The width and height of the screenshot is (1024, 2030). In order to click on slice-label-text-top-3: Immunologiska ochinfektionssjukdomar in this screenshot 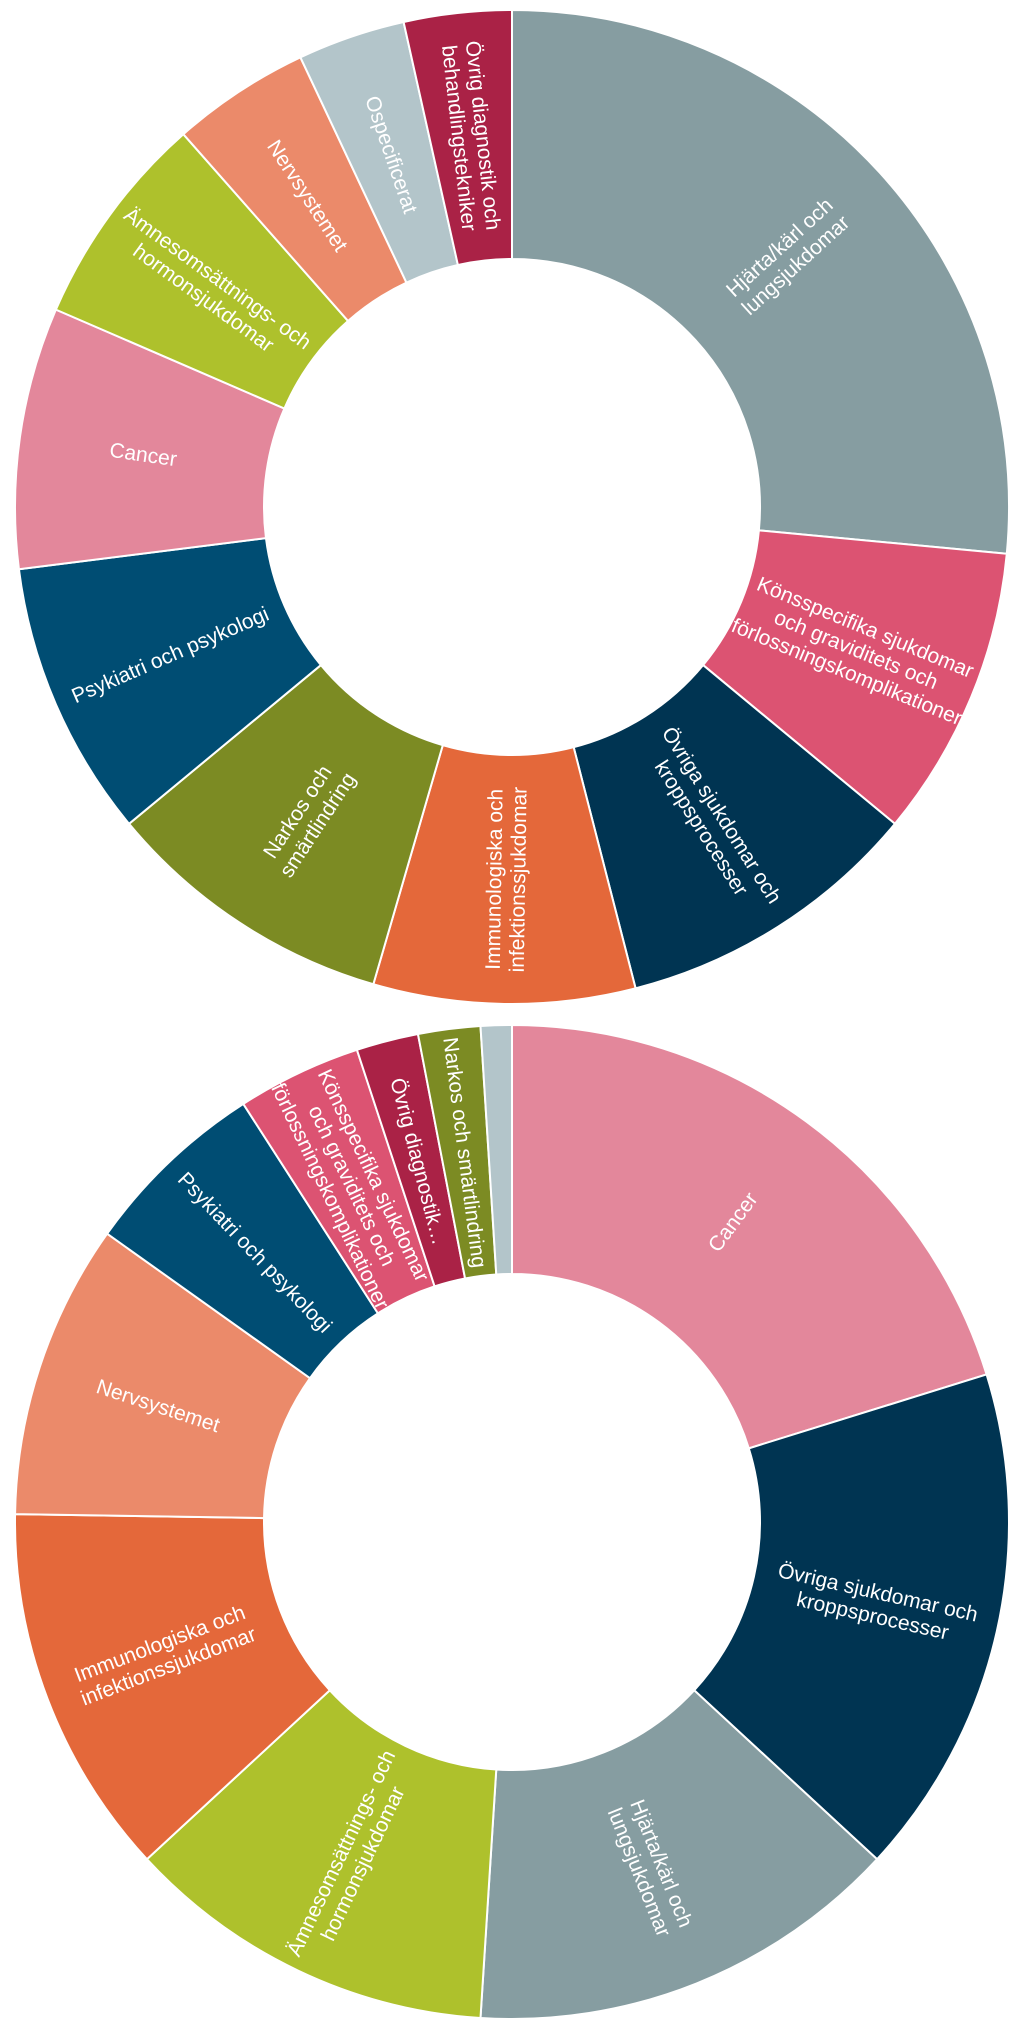, I will do `click(507, 879)`.